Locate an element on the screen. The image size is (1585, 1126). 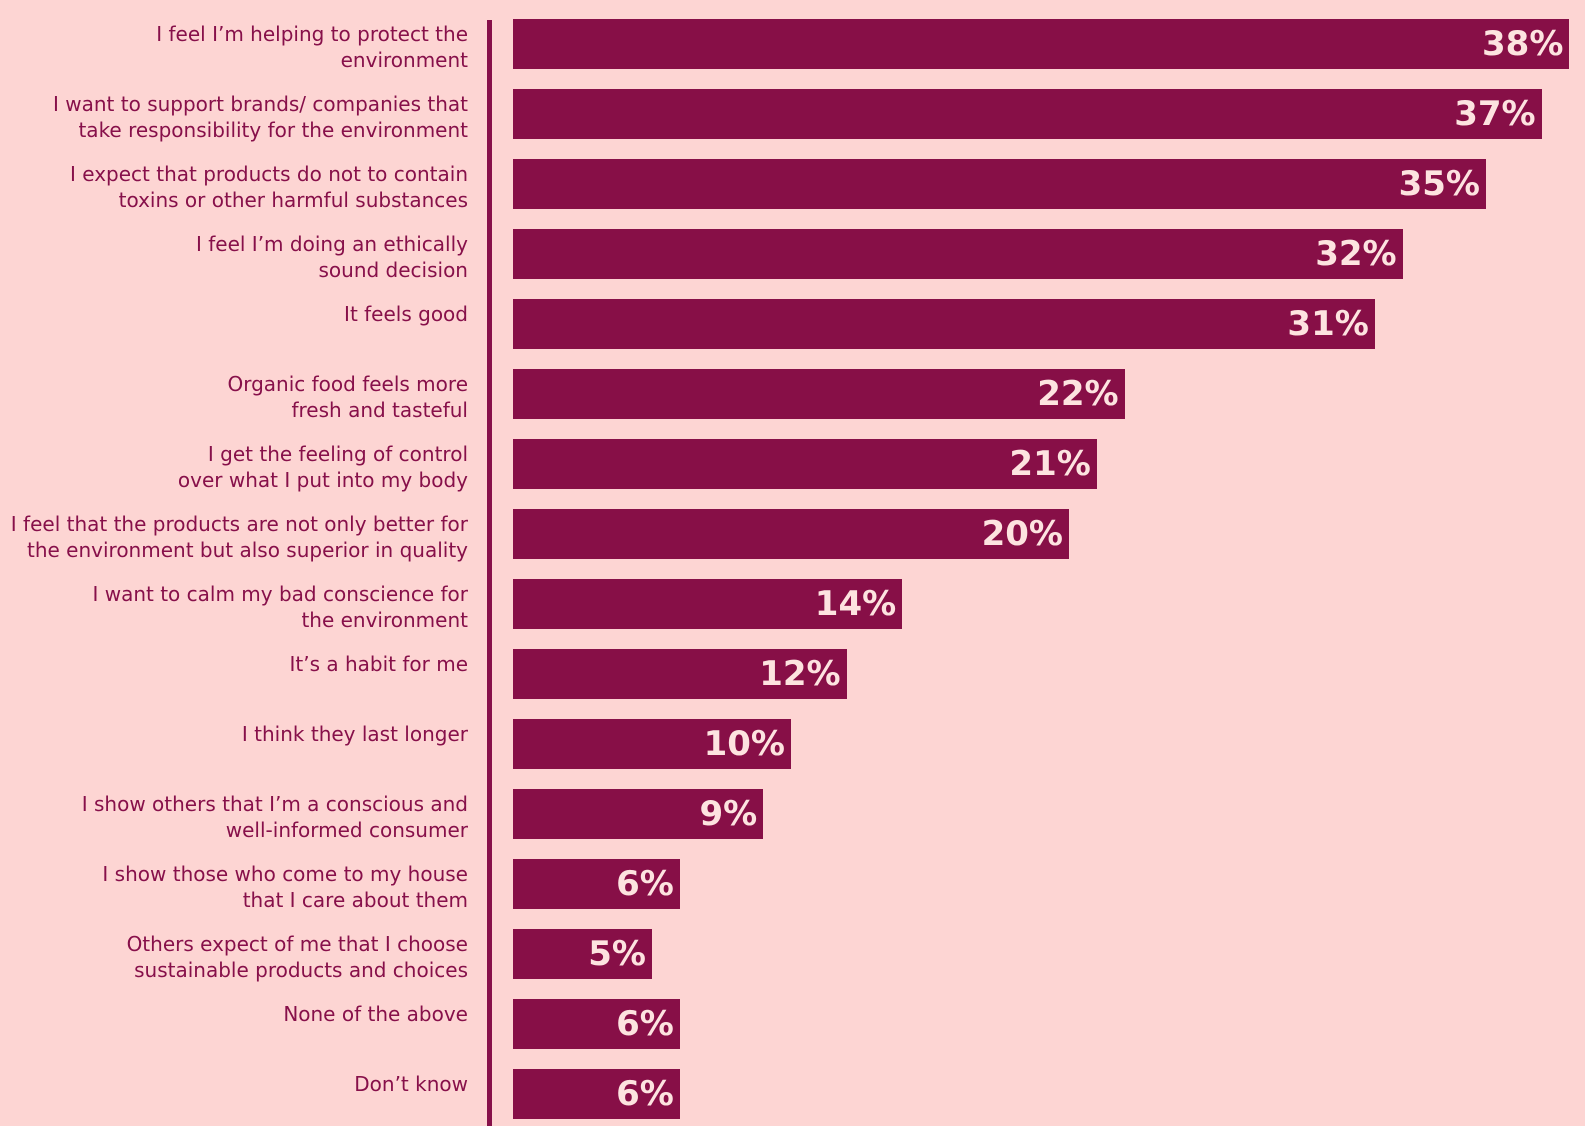
category-label: It feels good is located at coordinates (406, 314).